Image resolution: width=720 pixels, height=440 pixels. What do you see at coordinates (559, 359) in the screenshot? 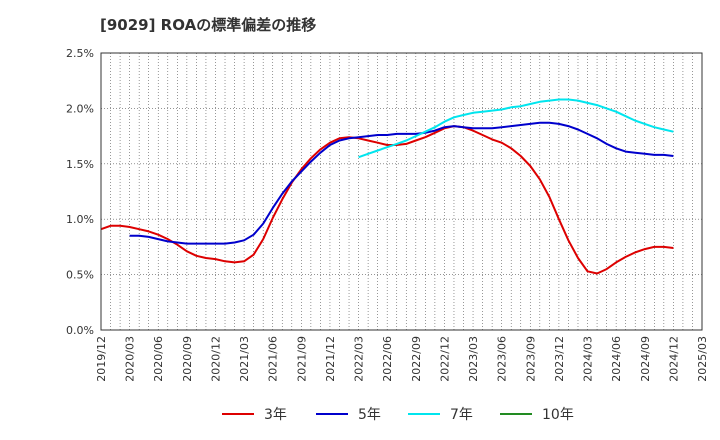
I see `x-tick-label: 2023/12` at bounding box center [559, 359].